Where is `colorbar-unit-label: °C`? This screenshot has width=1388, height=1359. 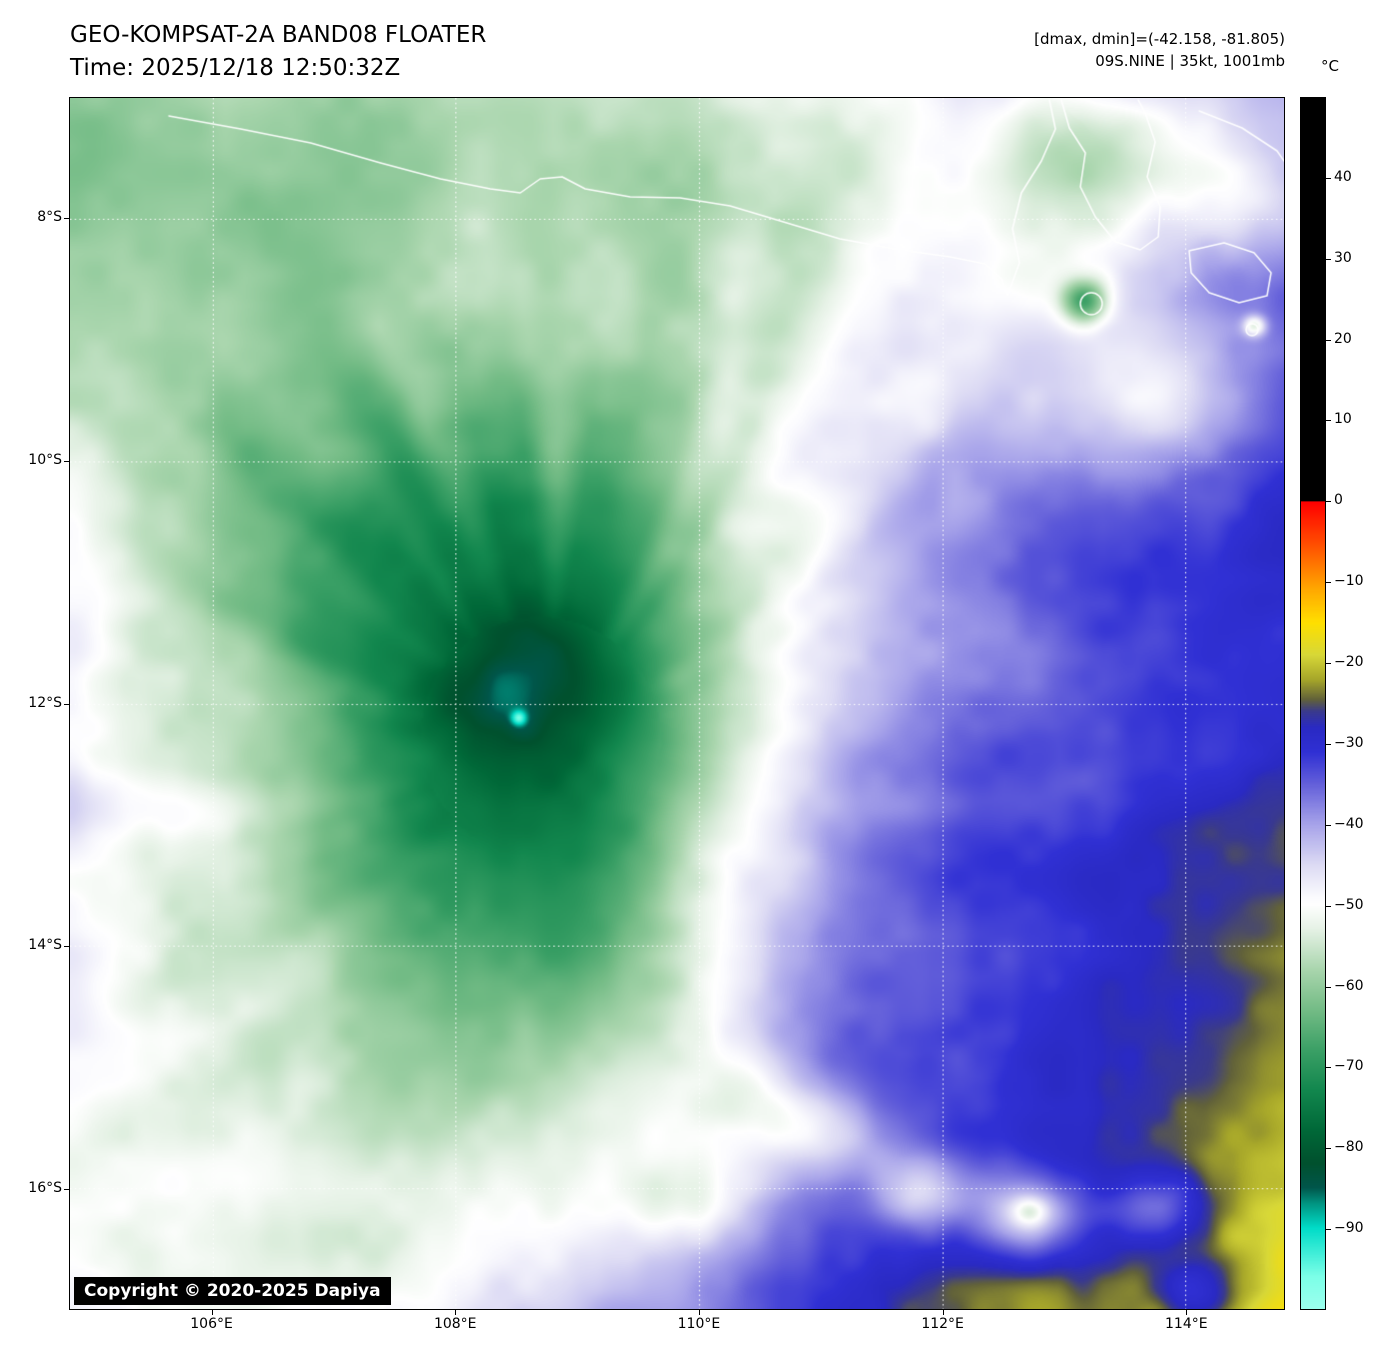 colorbar-unit-label: °C is located at coordinates (1330, 66).